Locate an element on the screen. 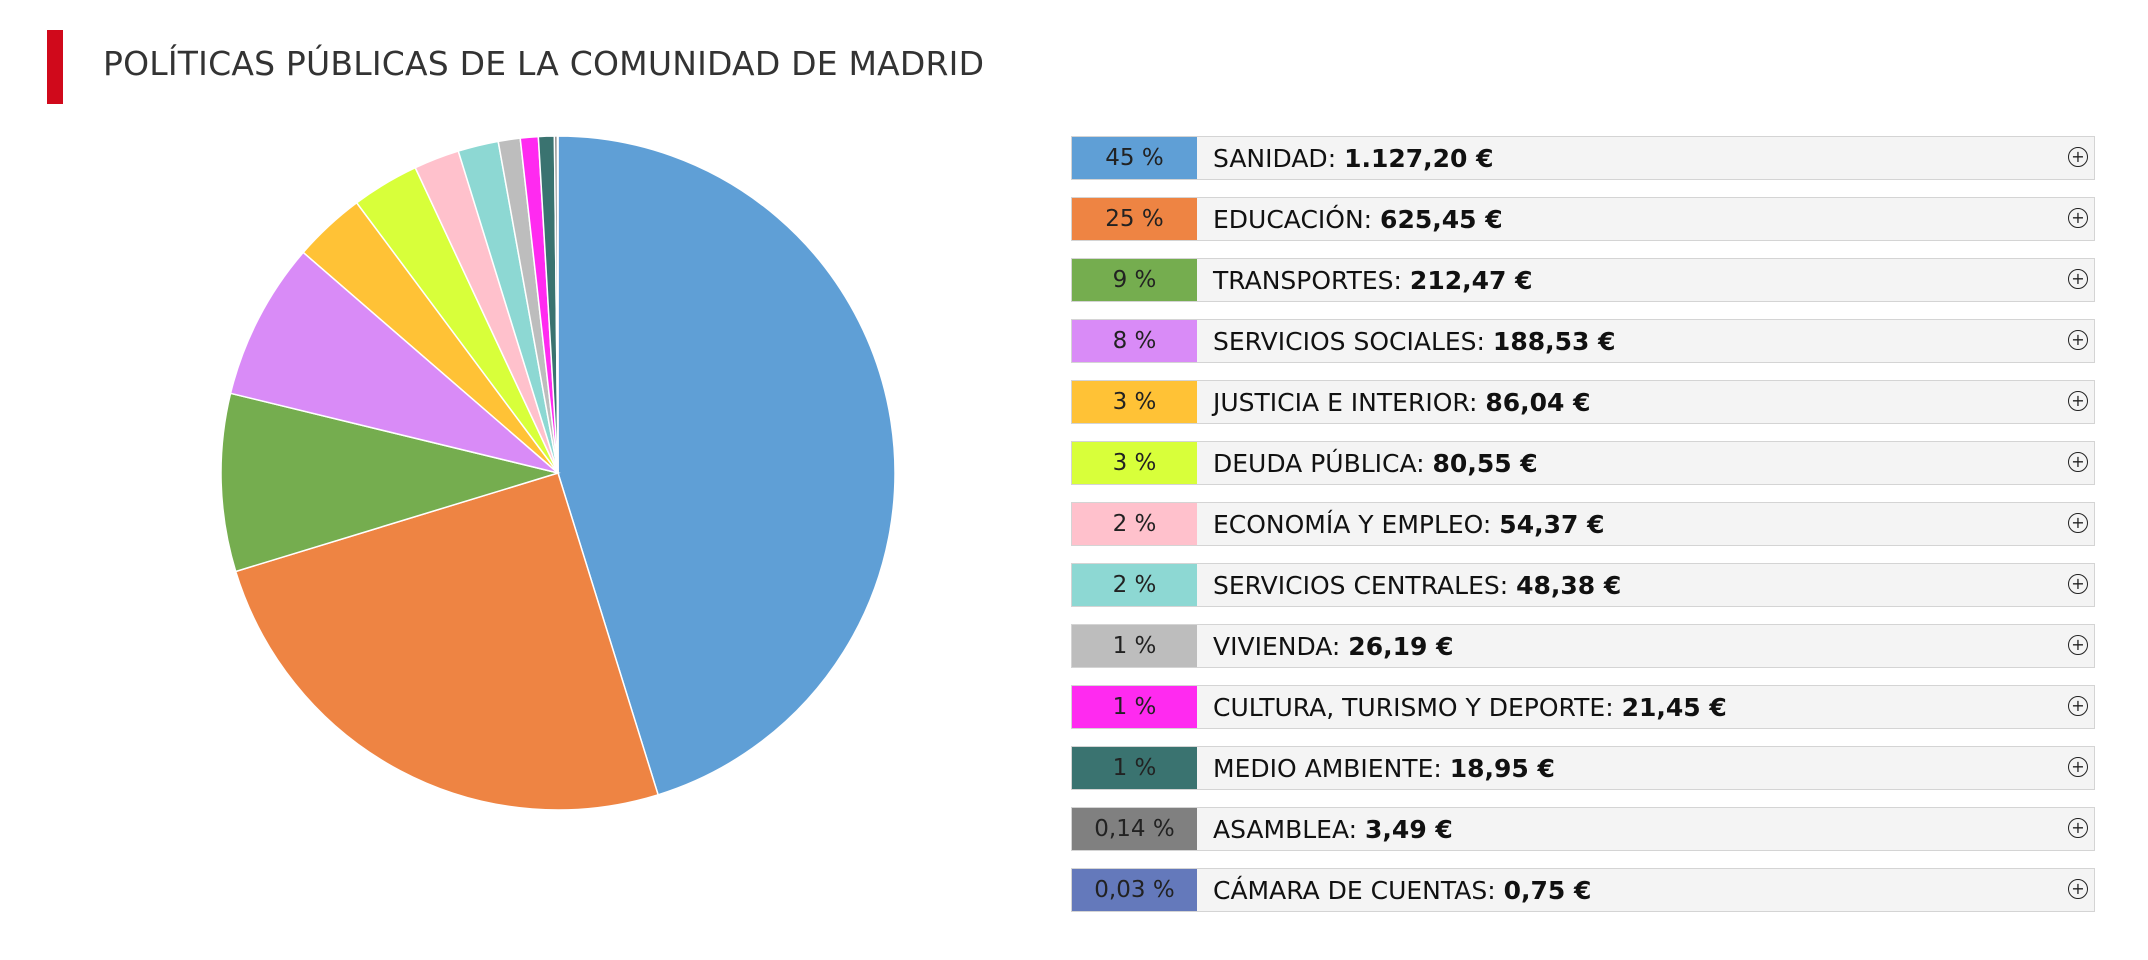 The width and height of the screenshot is (2148, 960). legend-amount: 21,45 € is located at coordinates (1674, 707).